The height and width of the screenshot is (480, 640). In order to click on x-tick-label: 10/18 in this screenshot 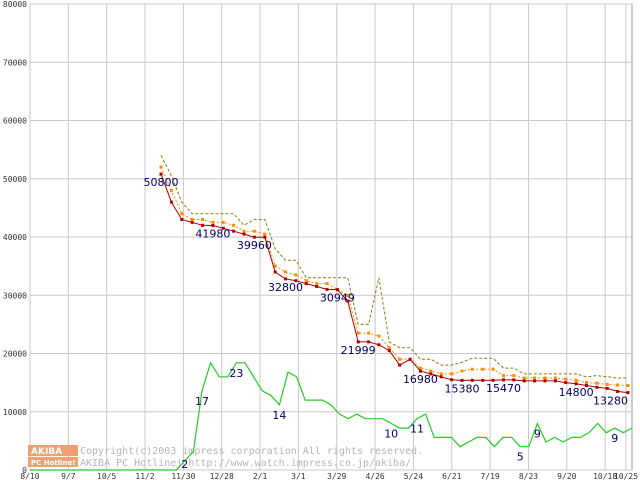, I will do `click(605, 476)`.